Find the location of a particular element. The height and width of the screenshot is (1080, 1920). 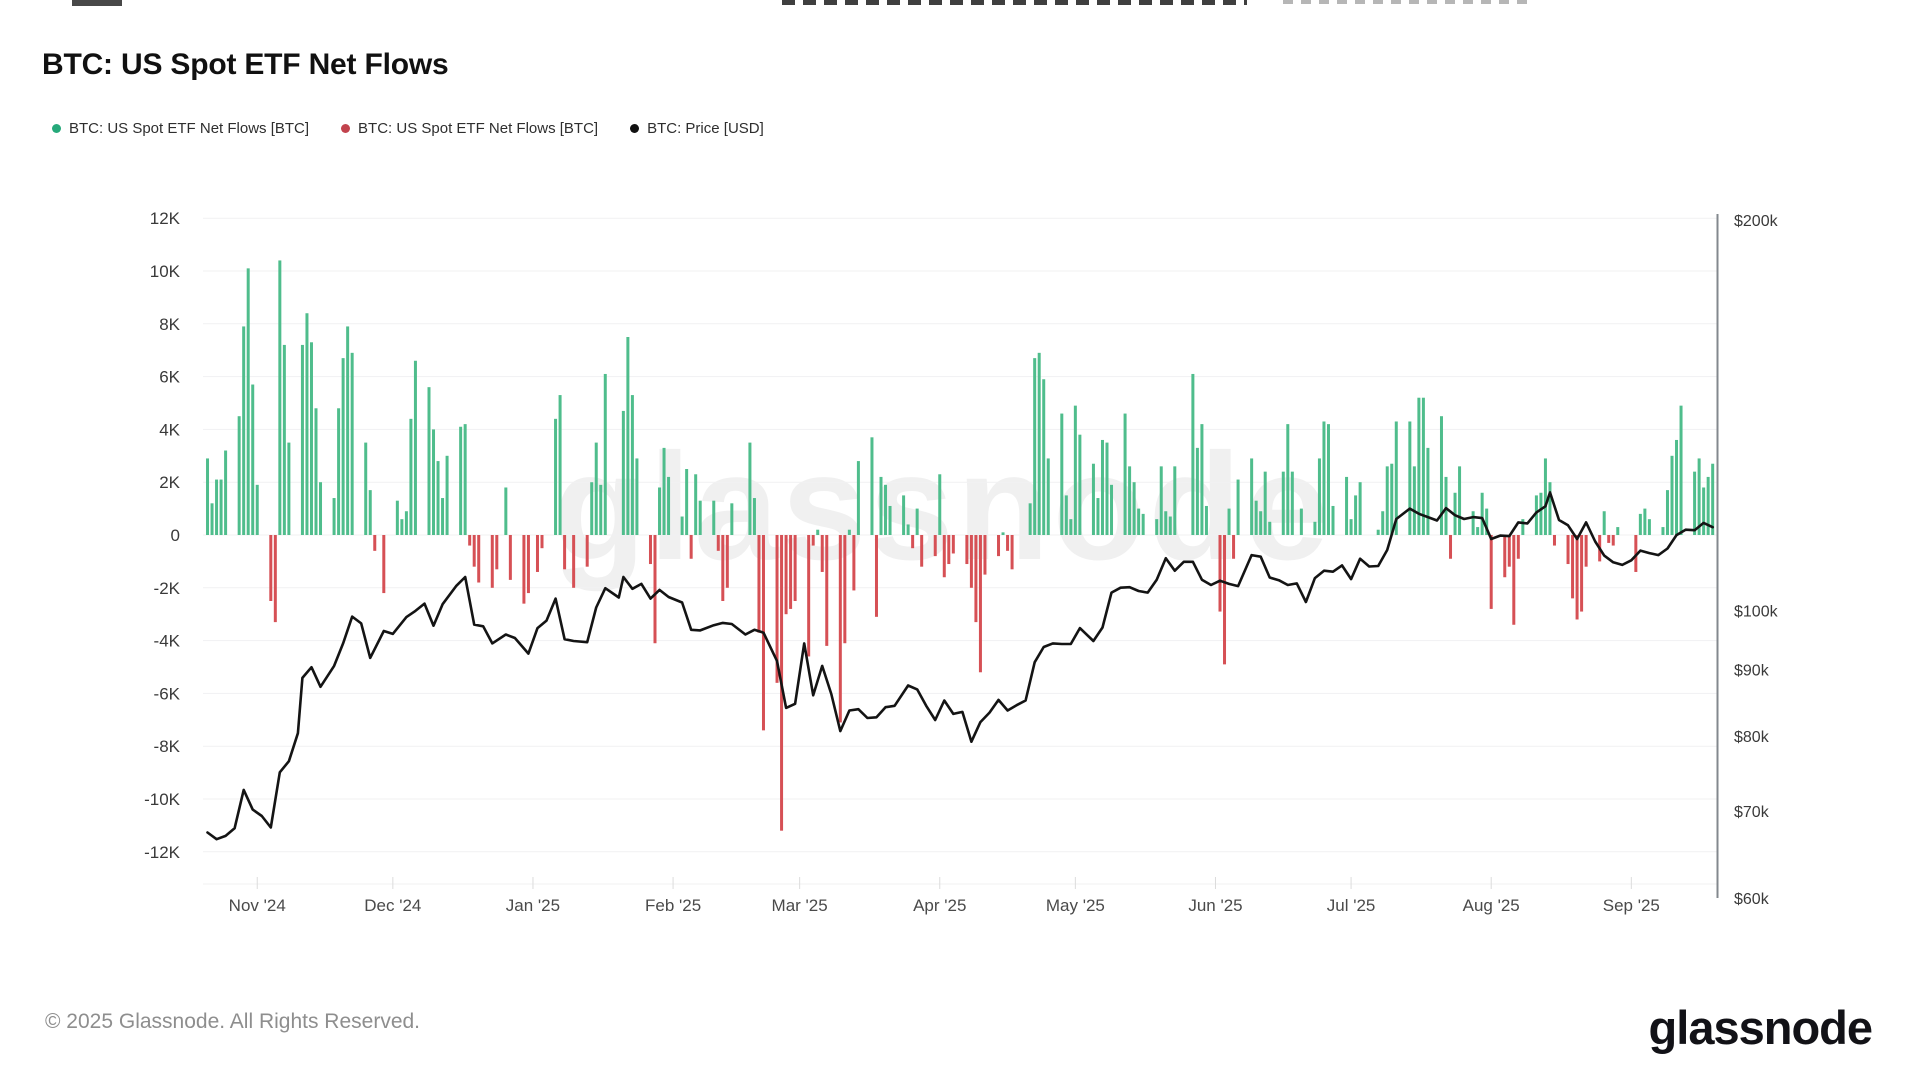

svg-text: 2K is located at coordinates (169, 482).